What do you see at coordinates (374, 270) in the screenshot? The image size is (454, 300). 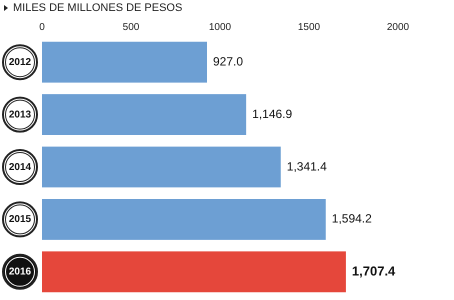 I see `data-label: 1,707.4` at bounding box center [374, 270].